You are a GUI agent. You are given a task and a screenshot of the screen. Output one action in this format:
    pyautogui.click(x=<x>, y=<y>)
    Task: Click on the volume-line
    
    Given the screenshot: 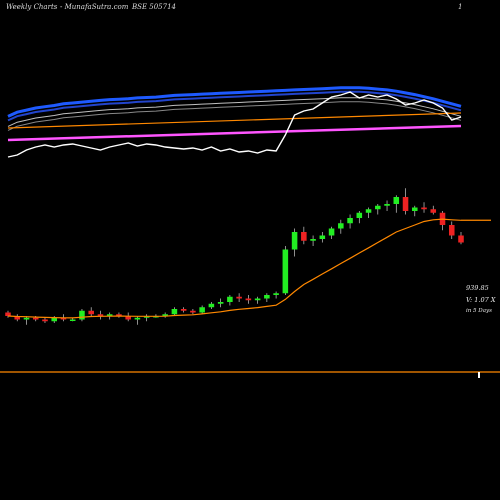 What is the action you would take?
    pyautogui.click(x=250, y=374)
    